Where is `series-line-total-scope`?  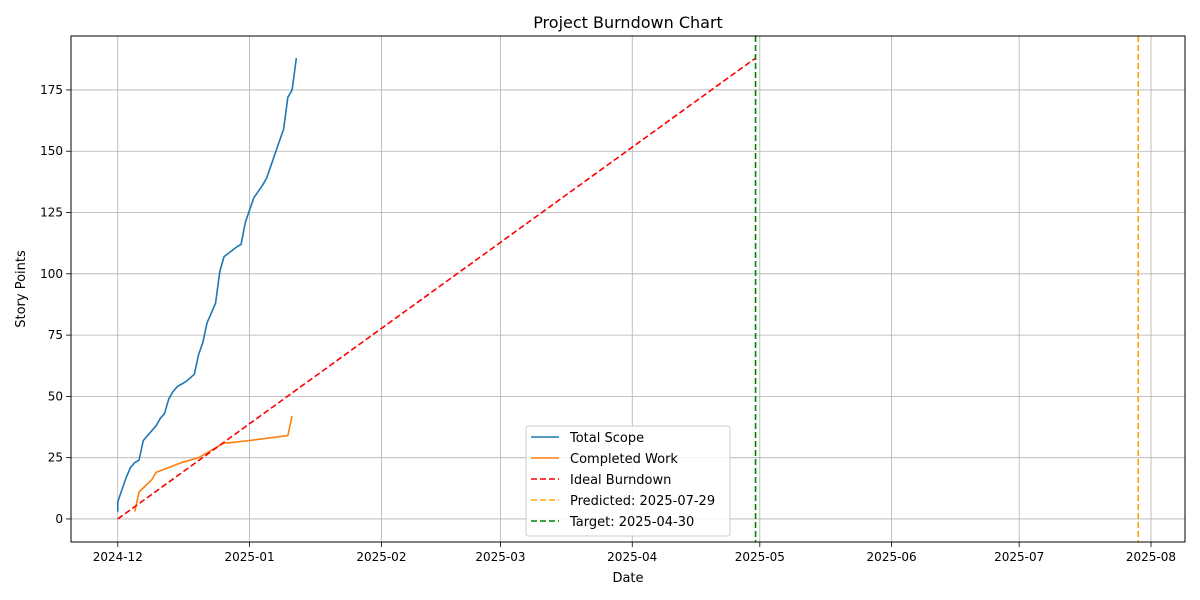 series-line-total-scope is located at coordinates (207, 284).